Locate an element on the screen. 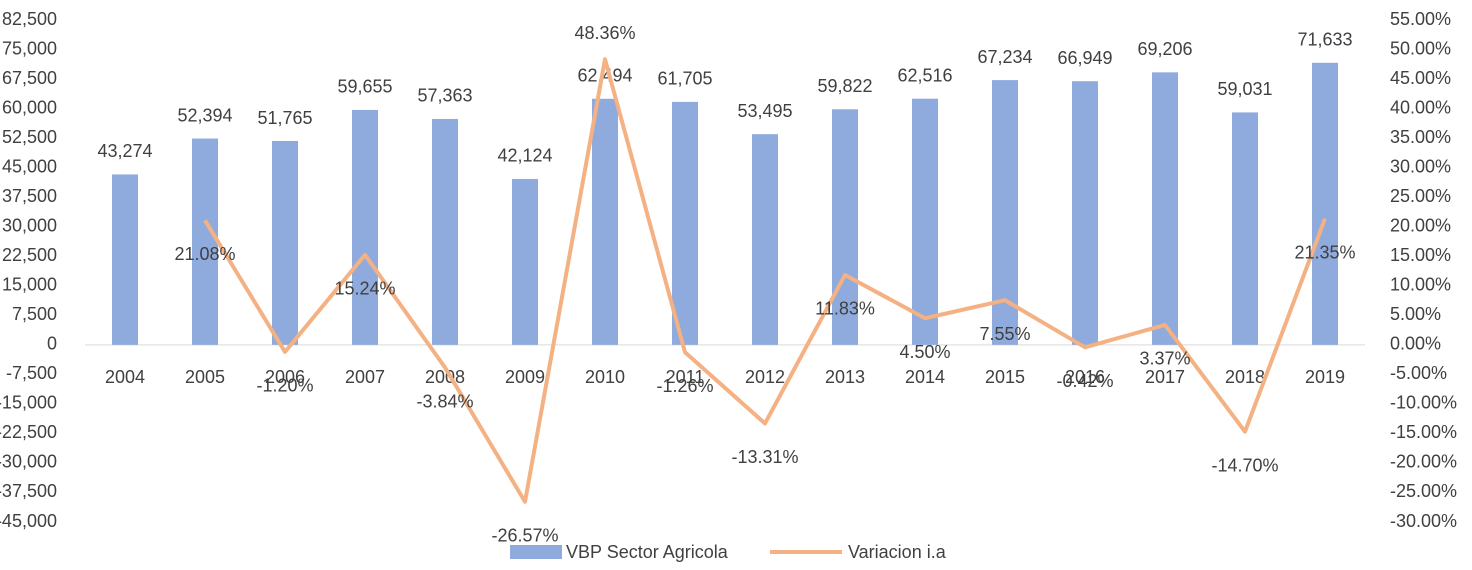  bar-value-label: 61,705 is located at coordinates (684, 79).